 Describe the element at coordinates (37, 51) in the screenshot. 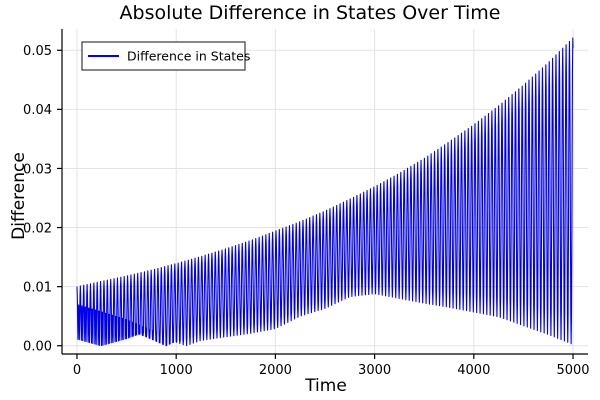

I see `y-tick-label-0.05: 0.05` at that location.